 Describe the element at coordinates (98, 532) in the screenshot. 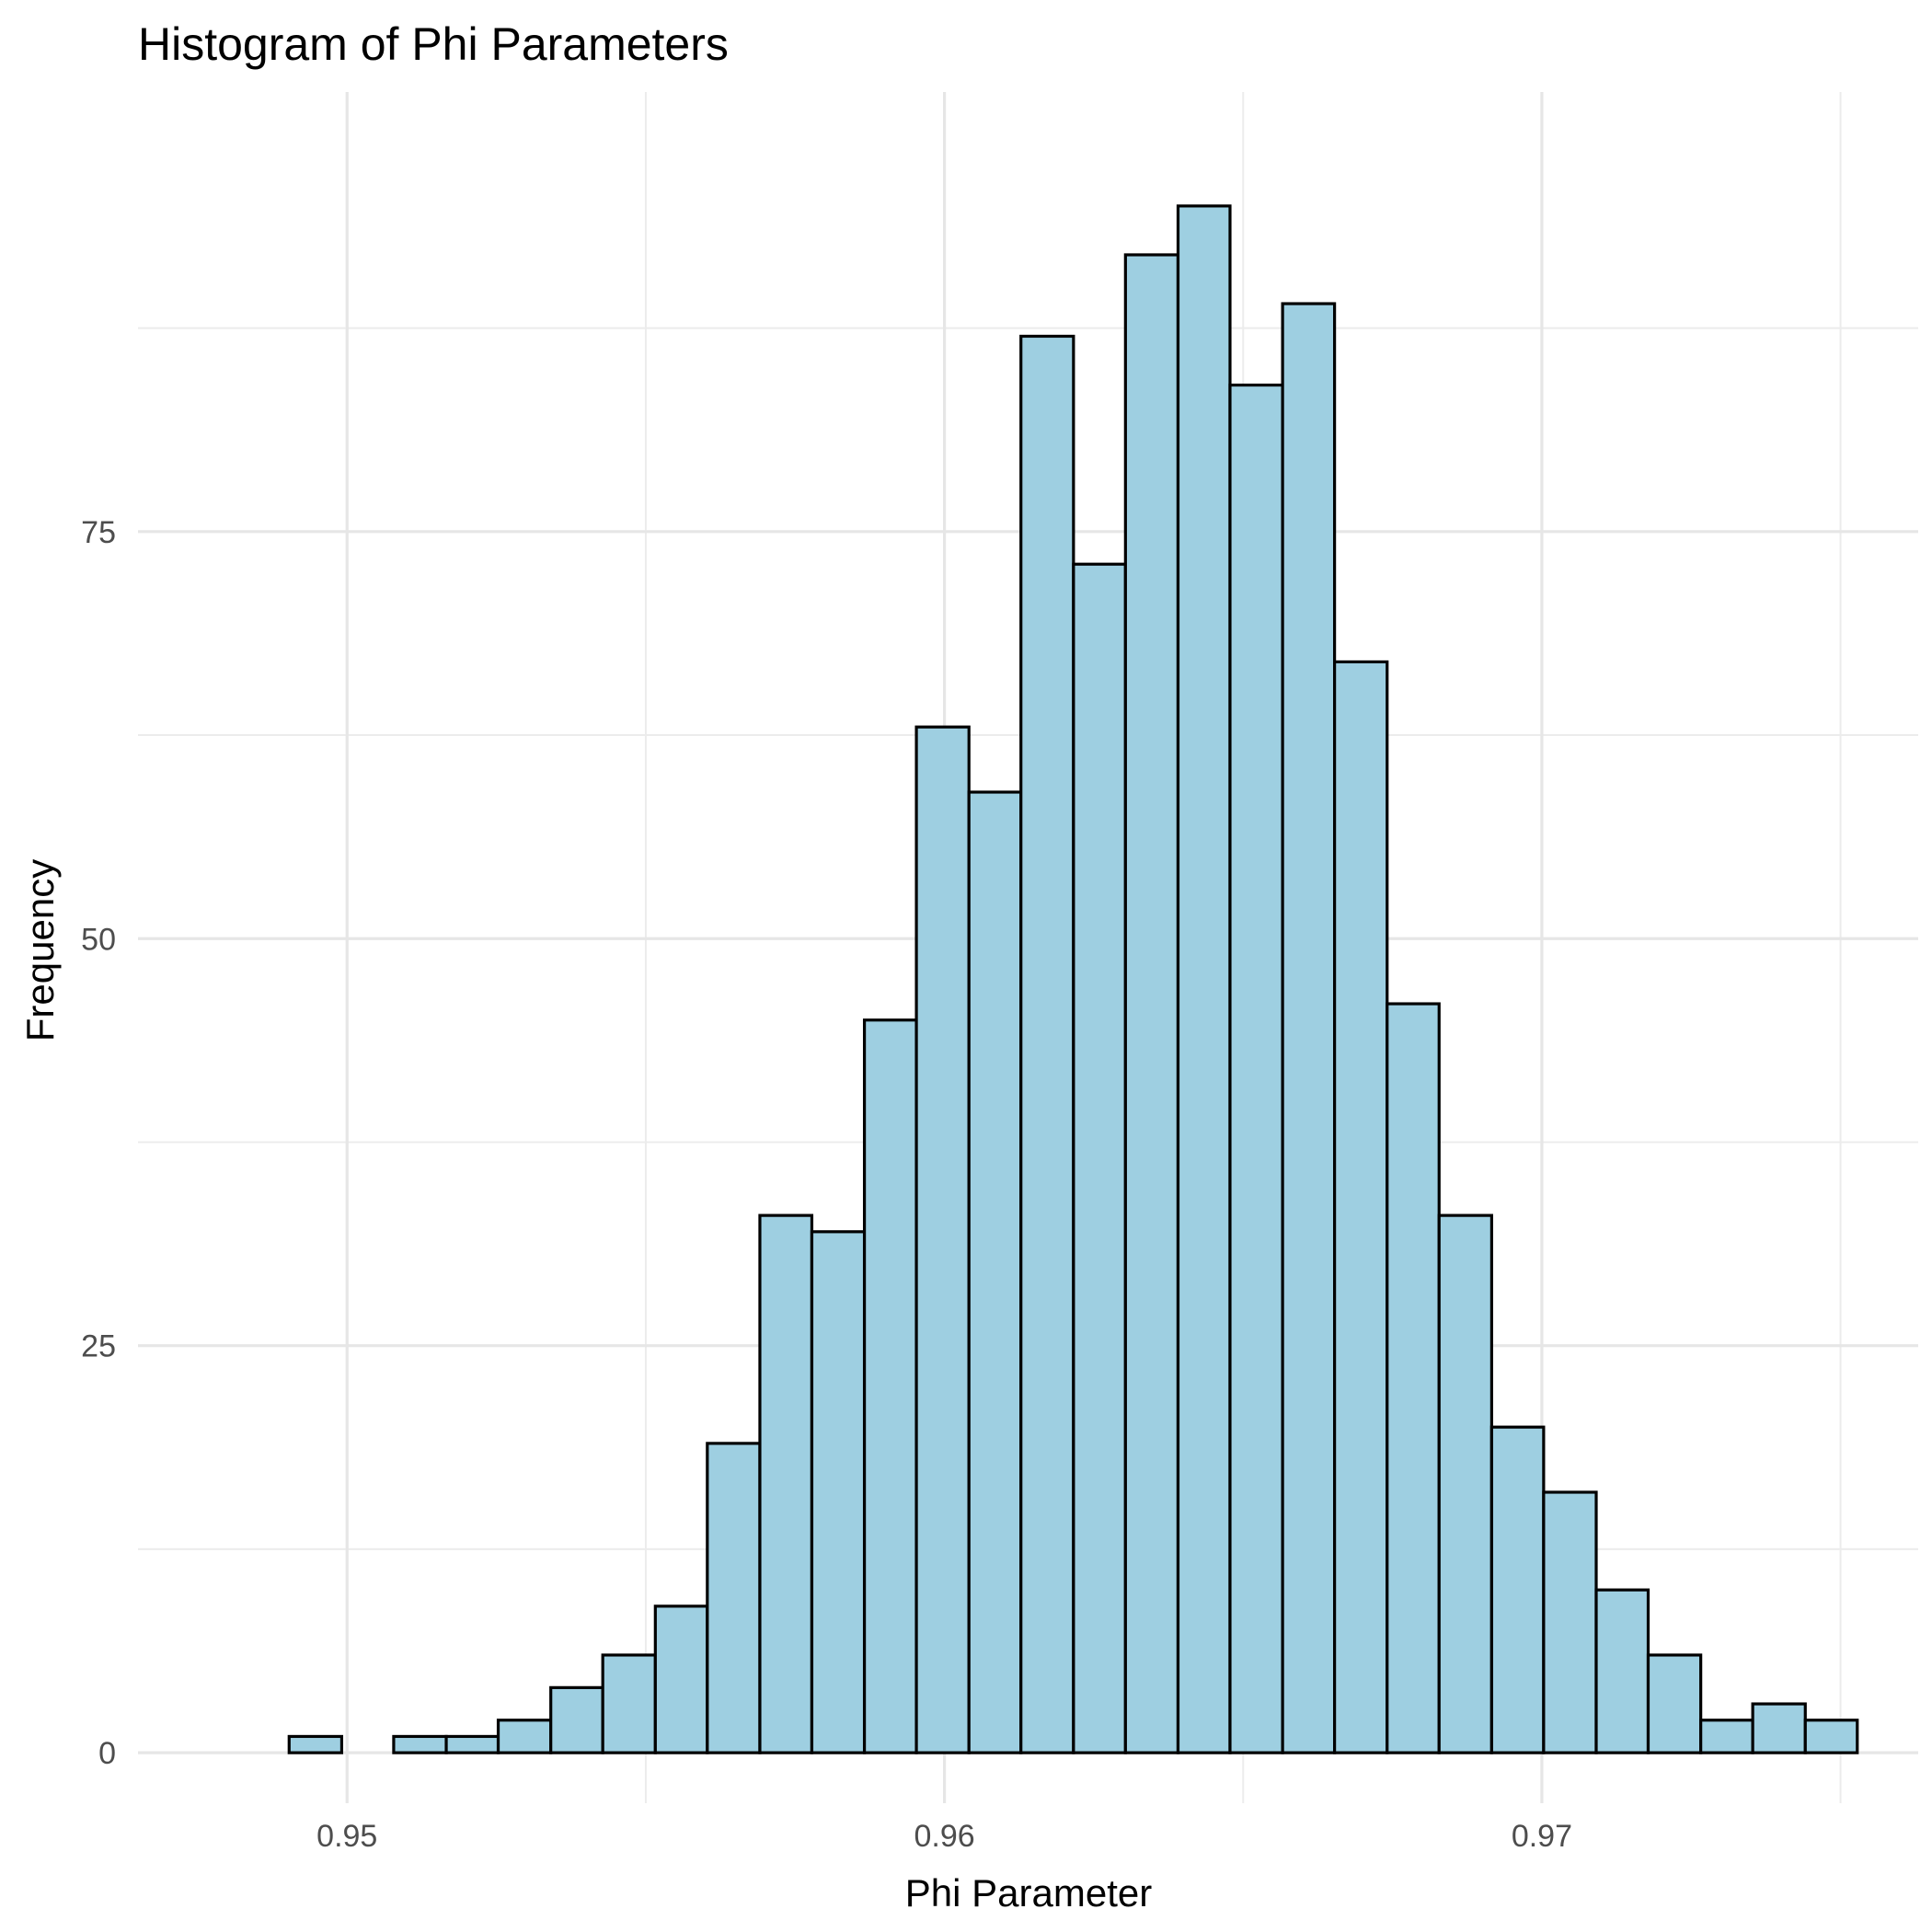

I see `y-tick-label: 75` at that location.